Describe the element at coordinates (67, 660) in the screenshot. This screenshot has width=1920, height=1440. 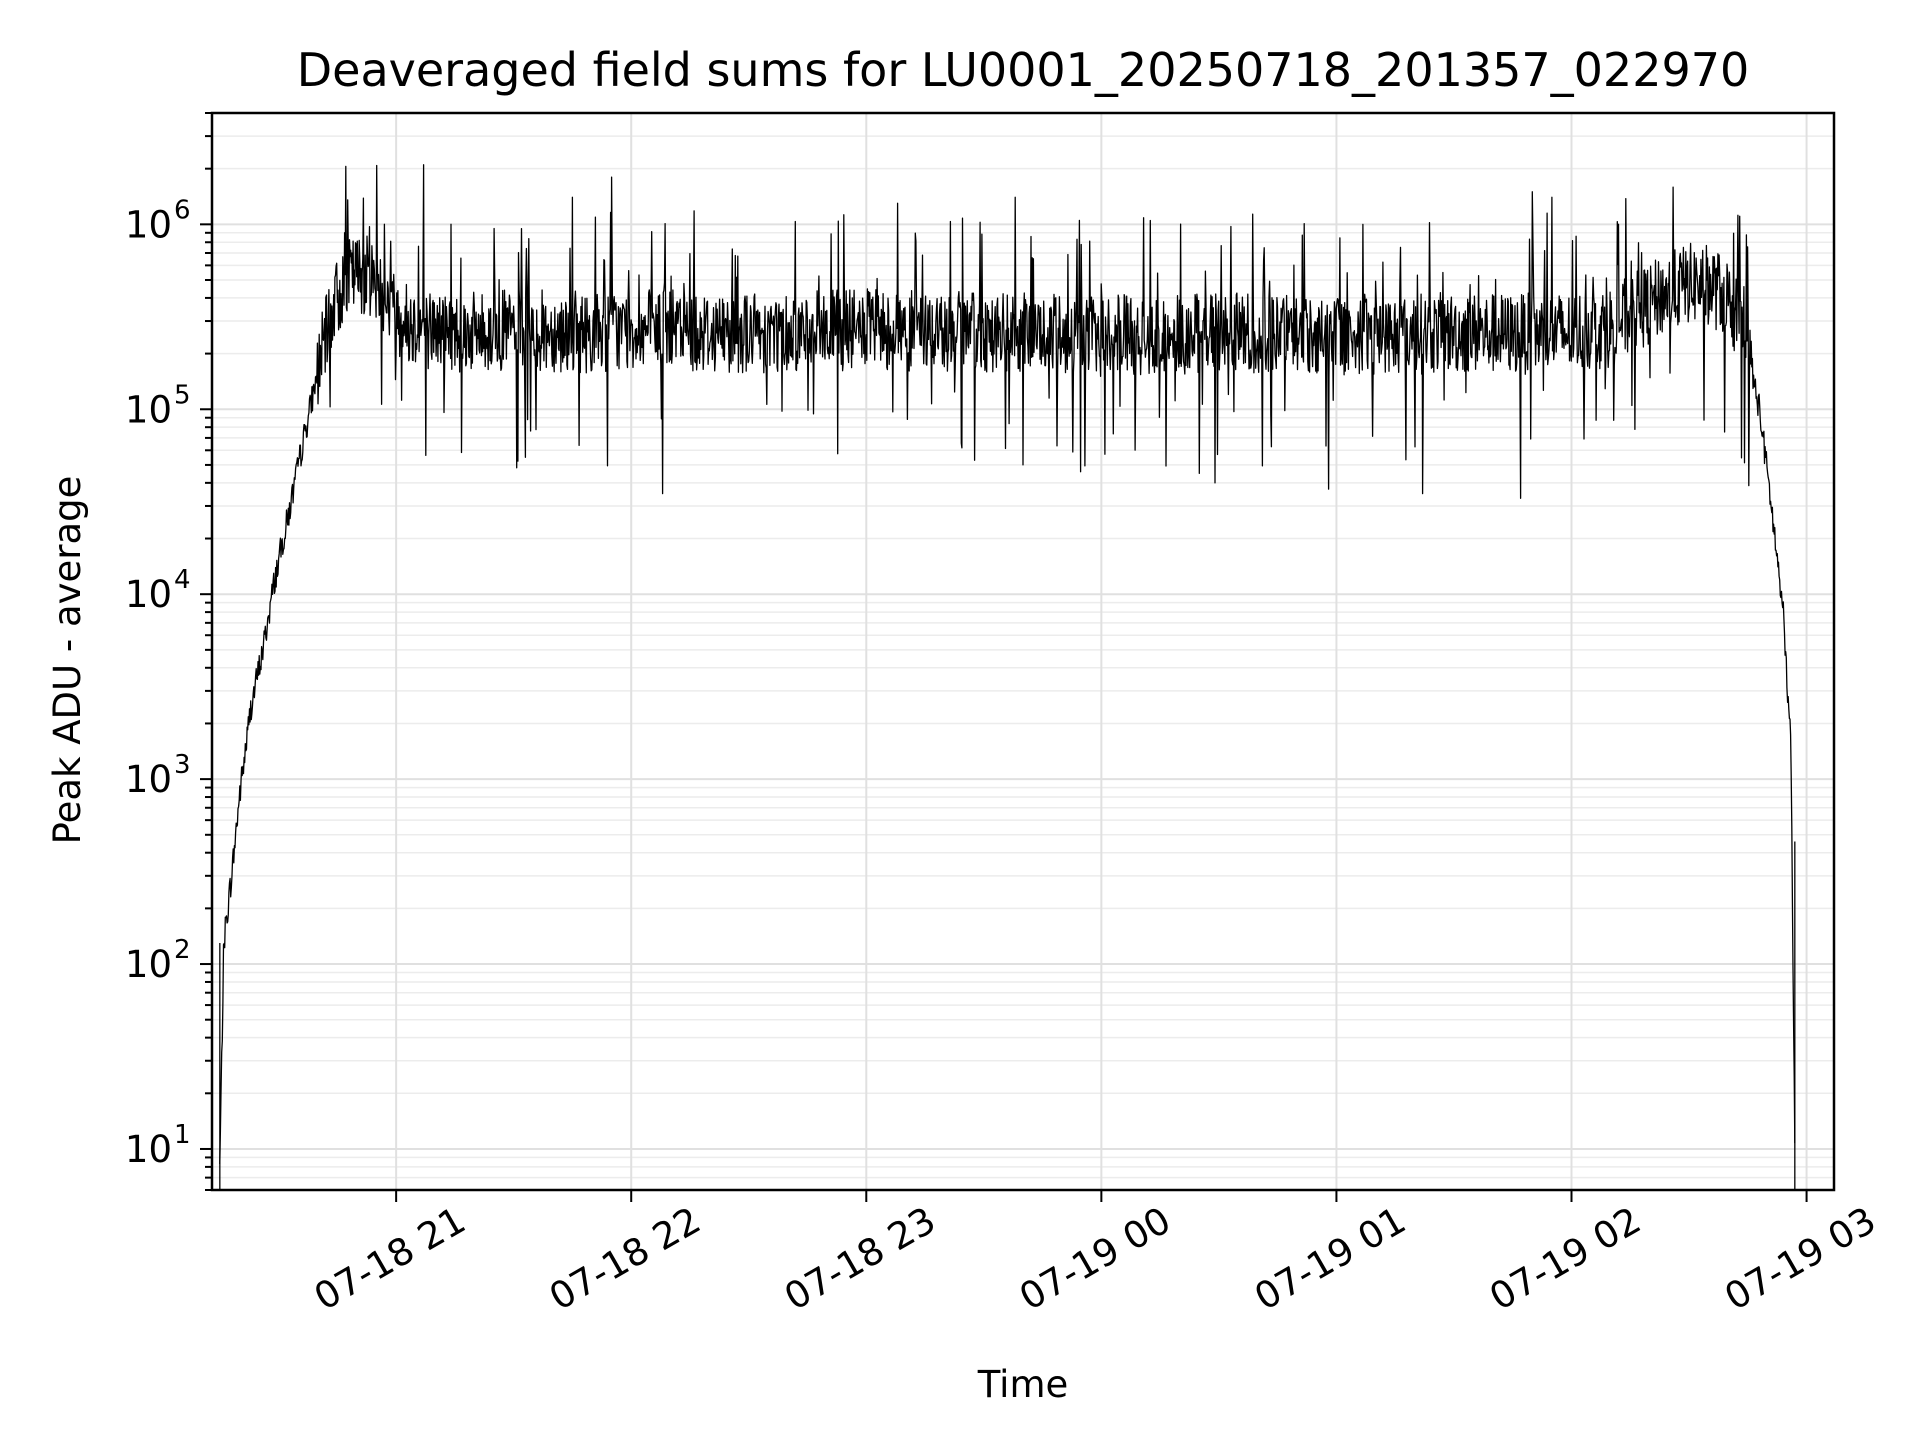
I see `y-axis-label: Peak ADU - average` at that location.